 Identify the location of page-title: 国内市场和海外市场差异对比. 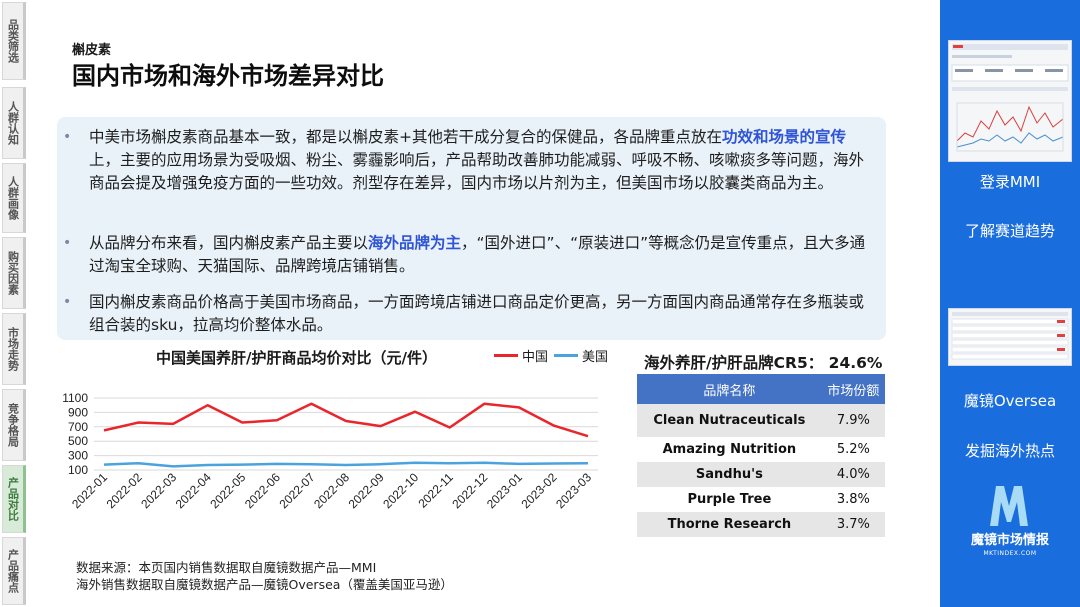
(228, 76).